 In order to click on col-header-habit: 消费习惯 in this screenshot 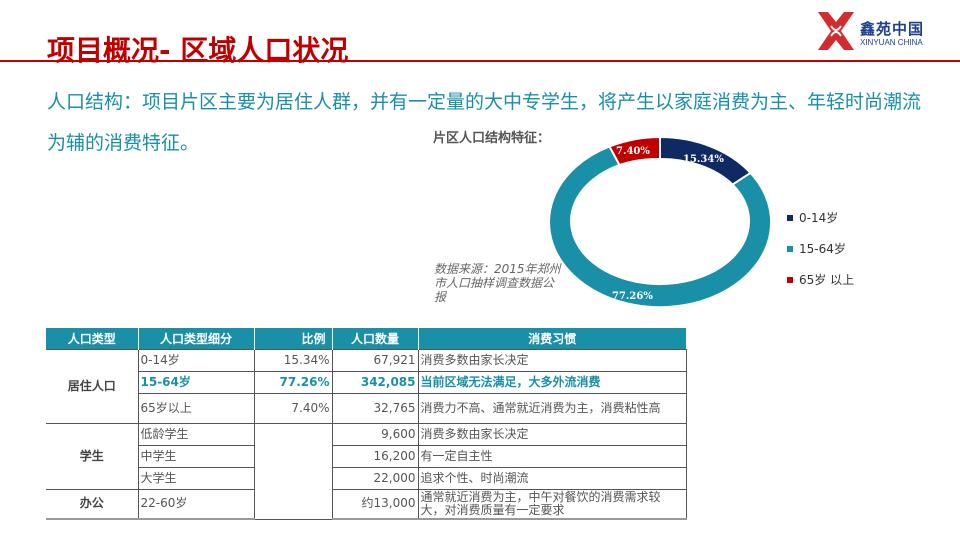, I will do `click(552, 338)`.